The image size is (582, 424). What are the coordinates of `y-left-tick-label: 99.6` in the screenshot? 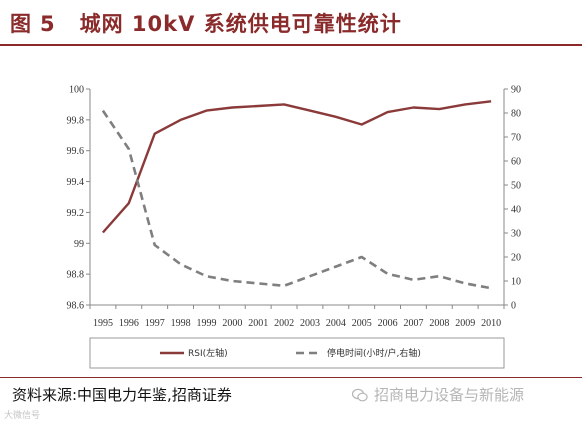 It's located at (76, 151).